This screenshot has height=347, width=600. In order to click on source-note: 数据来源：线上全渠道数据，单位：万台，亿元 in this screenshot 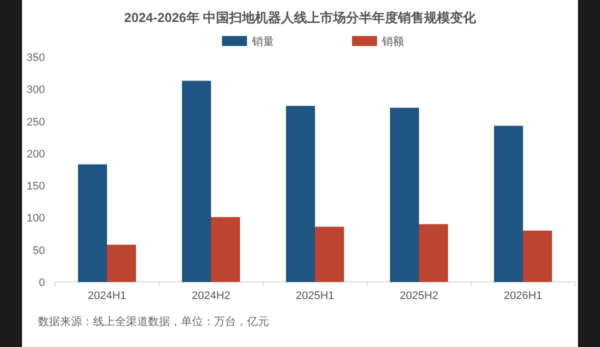, I will do `click(153, 321)`.